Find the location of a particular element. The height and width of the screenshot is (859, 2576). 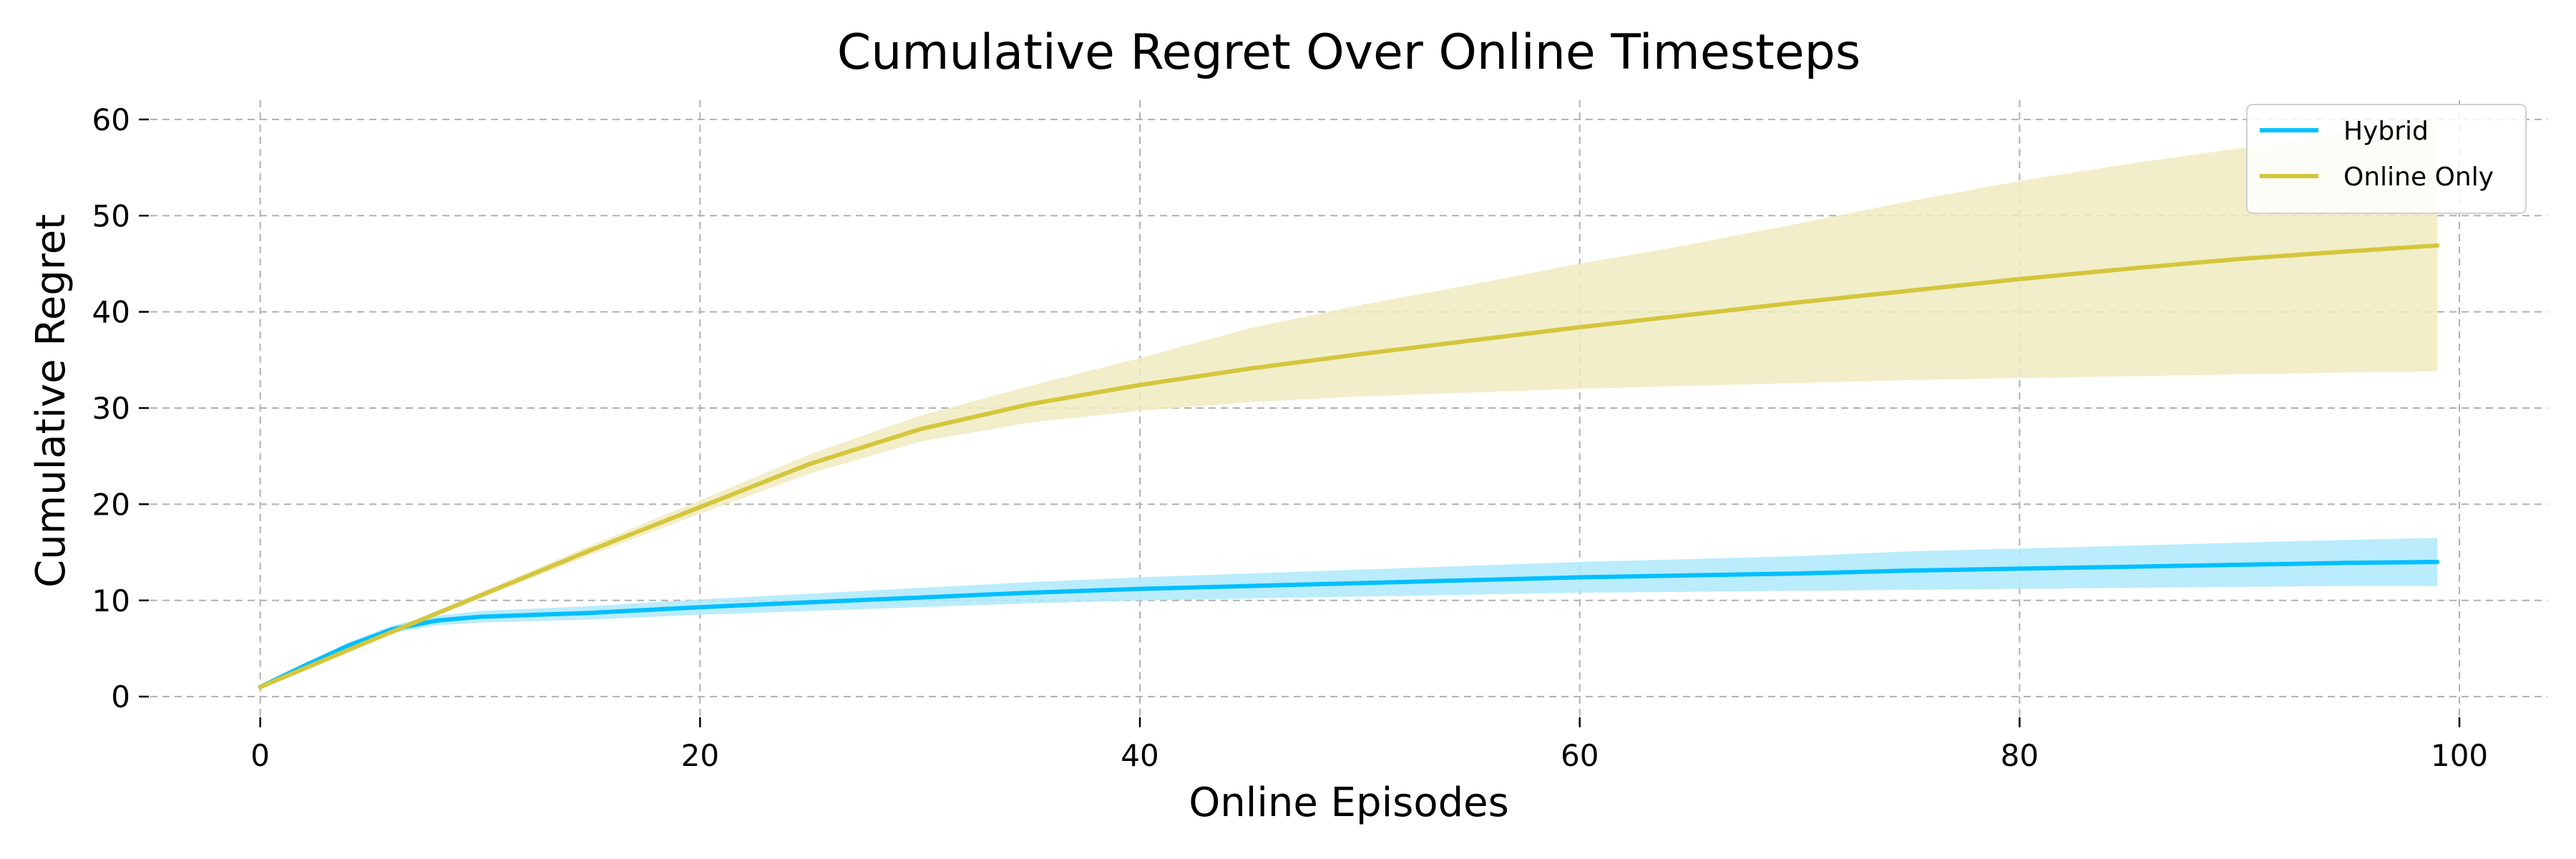

y-tick-label: 60 is located at coordinates (111, 119).